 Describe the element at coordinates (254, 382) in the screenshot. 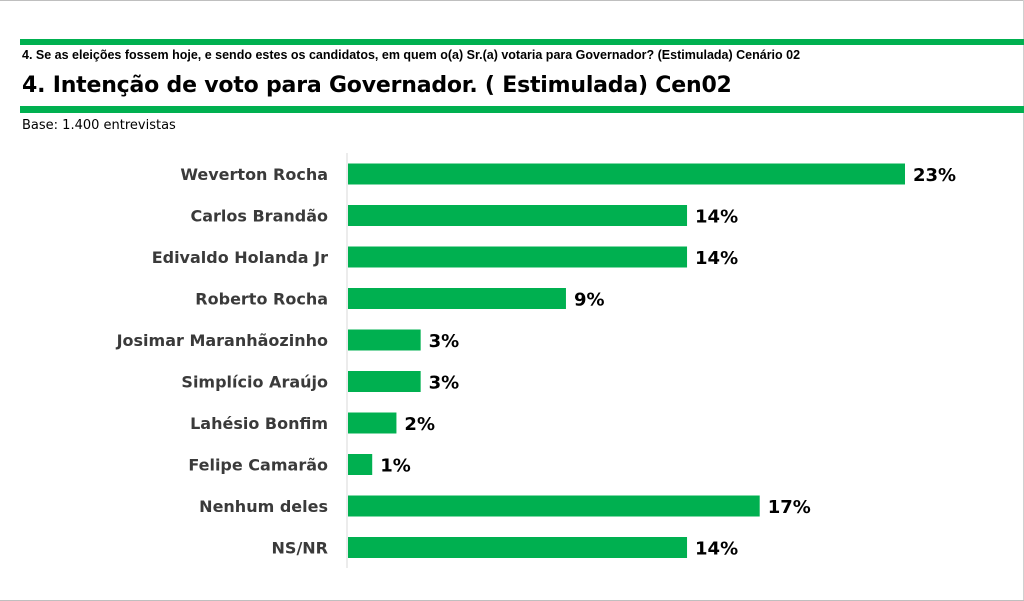

I see `category-label: Simplício Araújo` at that location.